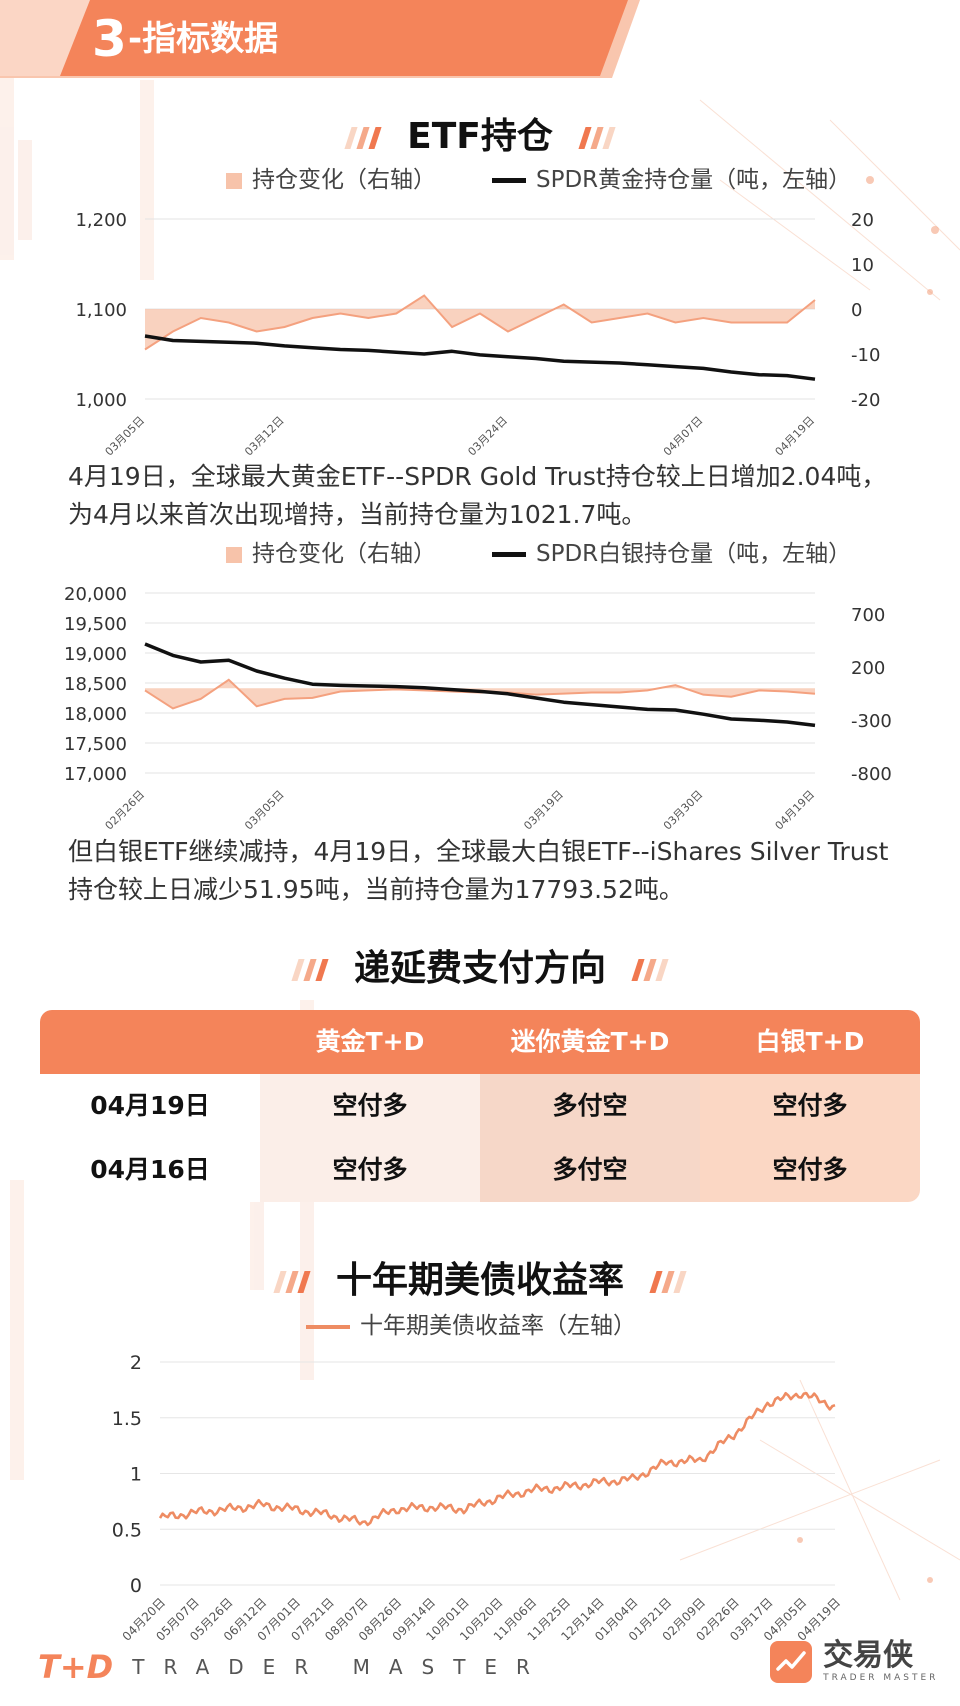  Describe the element at coordinates (340, 1667) in the screenshot. I see `brand-text: TRADER MASTER` at that location.